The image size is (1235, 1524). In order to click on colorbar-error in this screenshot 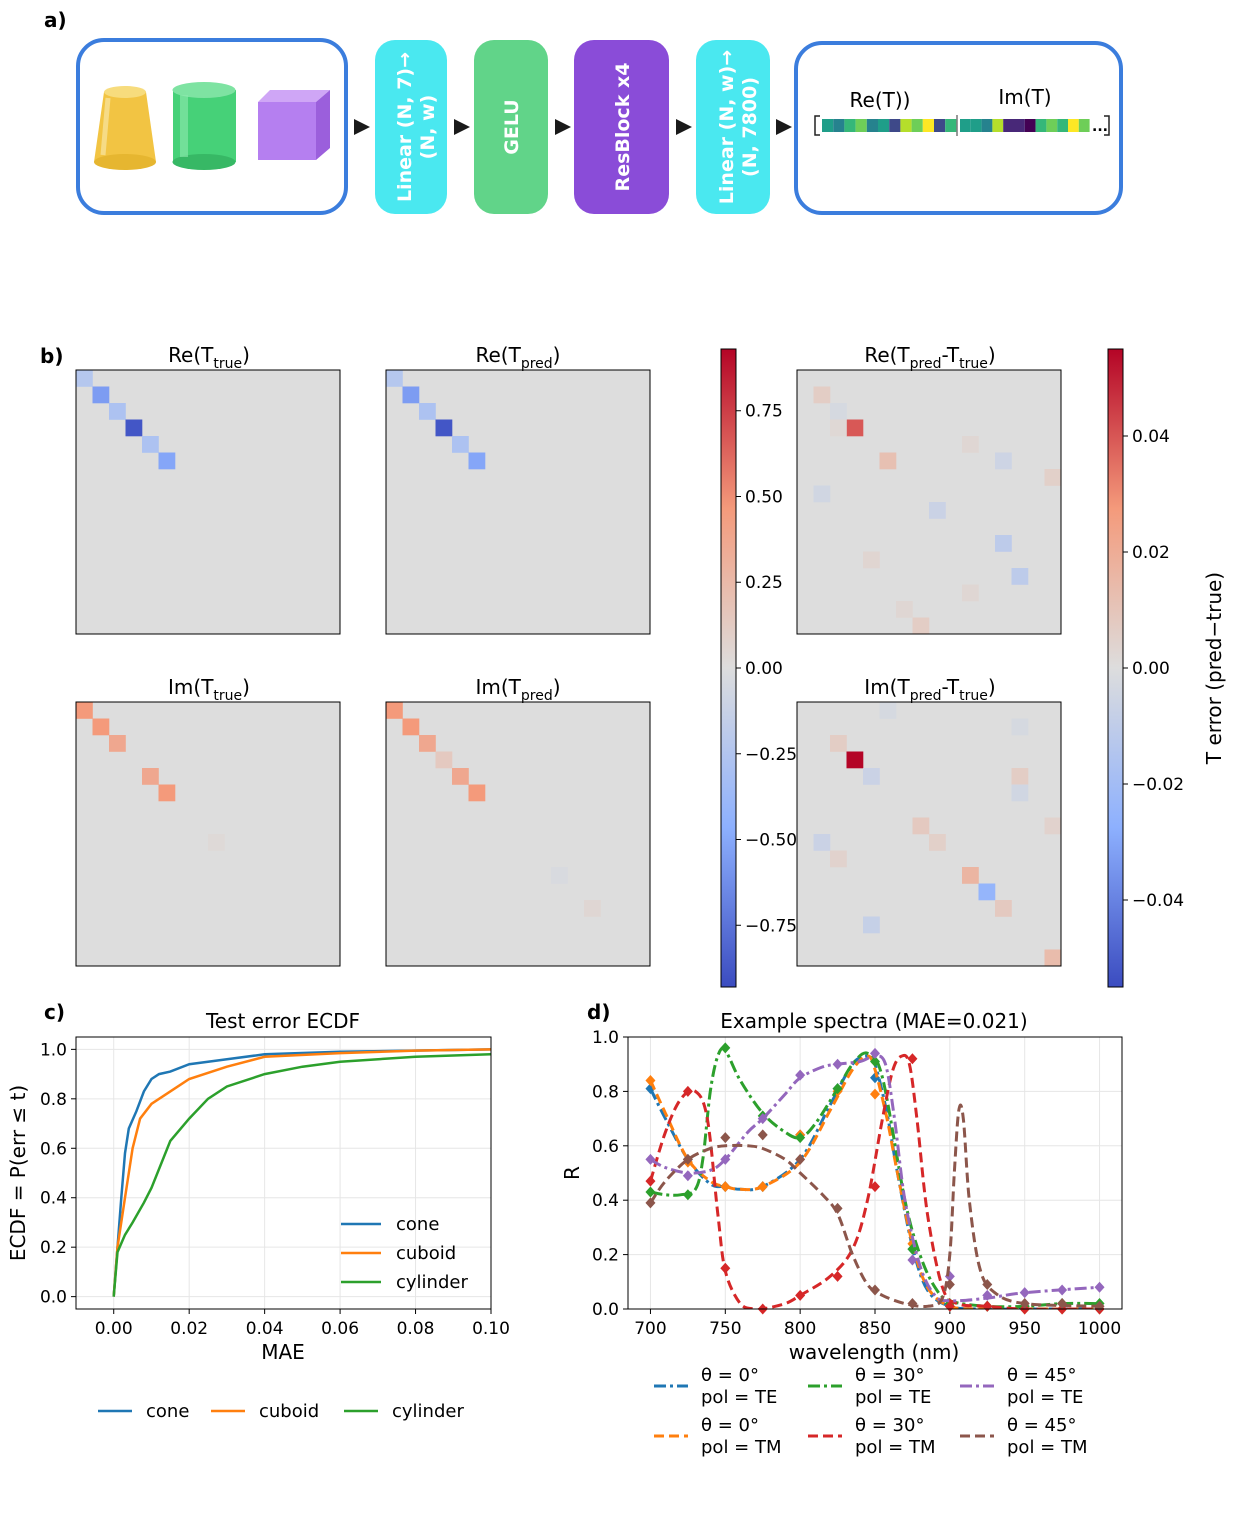, I will do `click(1115, 668)`.